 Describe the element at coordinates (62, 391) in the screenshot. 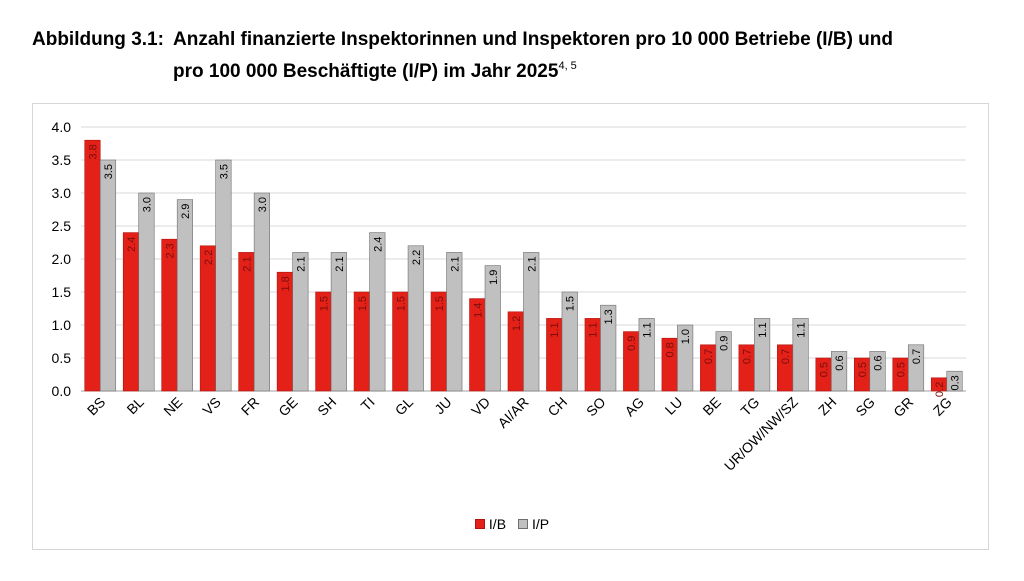

I see `y-tick-label: 0.0` at that location.